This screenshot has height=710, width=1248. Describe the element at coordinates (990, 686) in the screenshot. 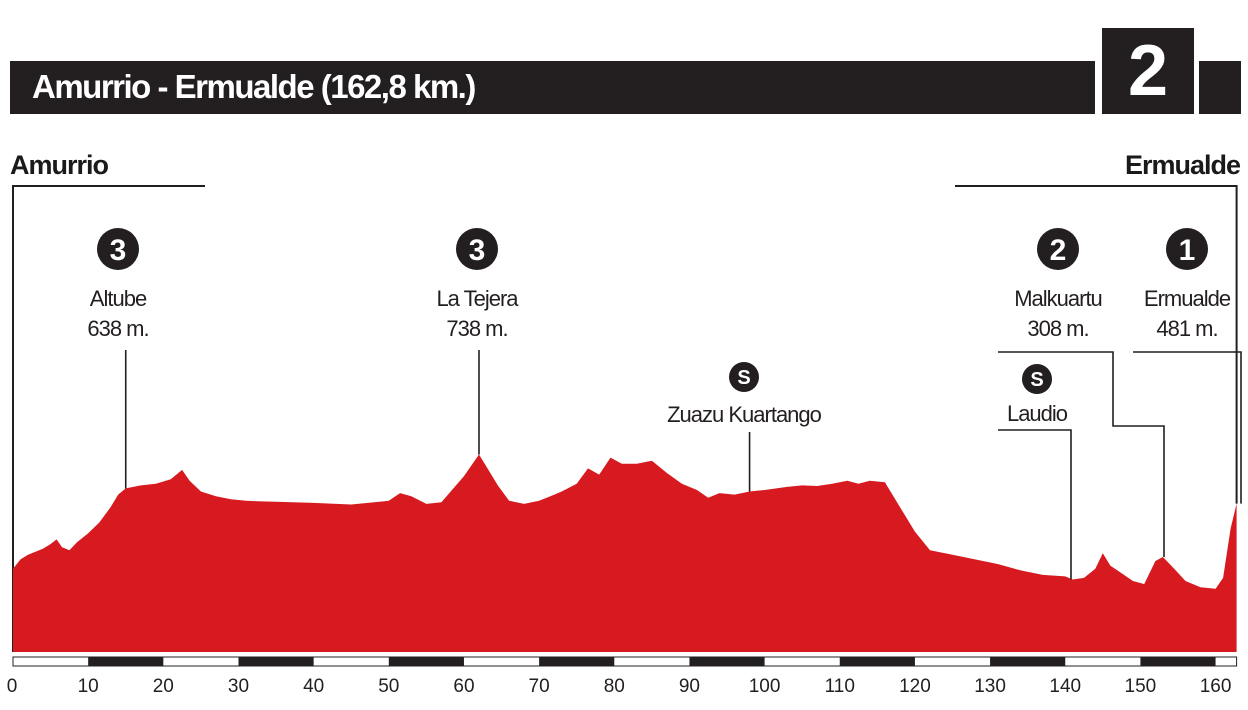

I see `x-tick-label: 130` at that location.